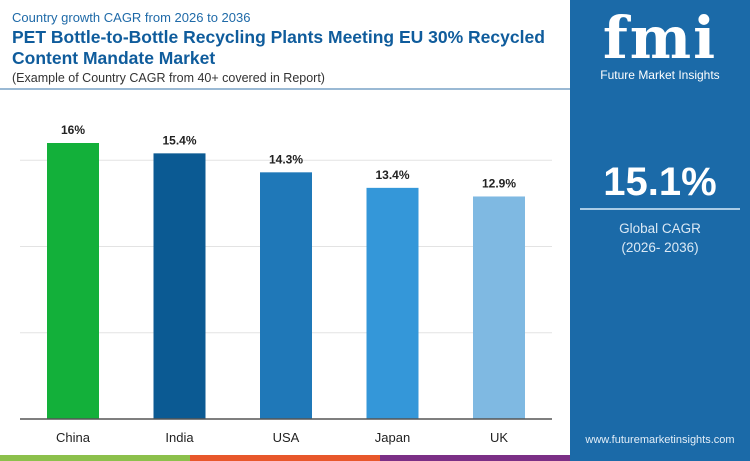 This screenshot has height=461, width=750. Describe the element at coordinates (660, 38) in the screenshot. I see `logo-mark: fmi` at that location.